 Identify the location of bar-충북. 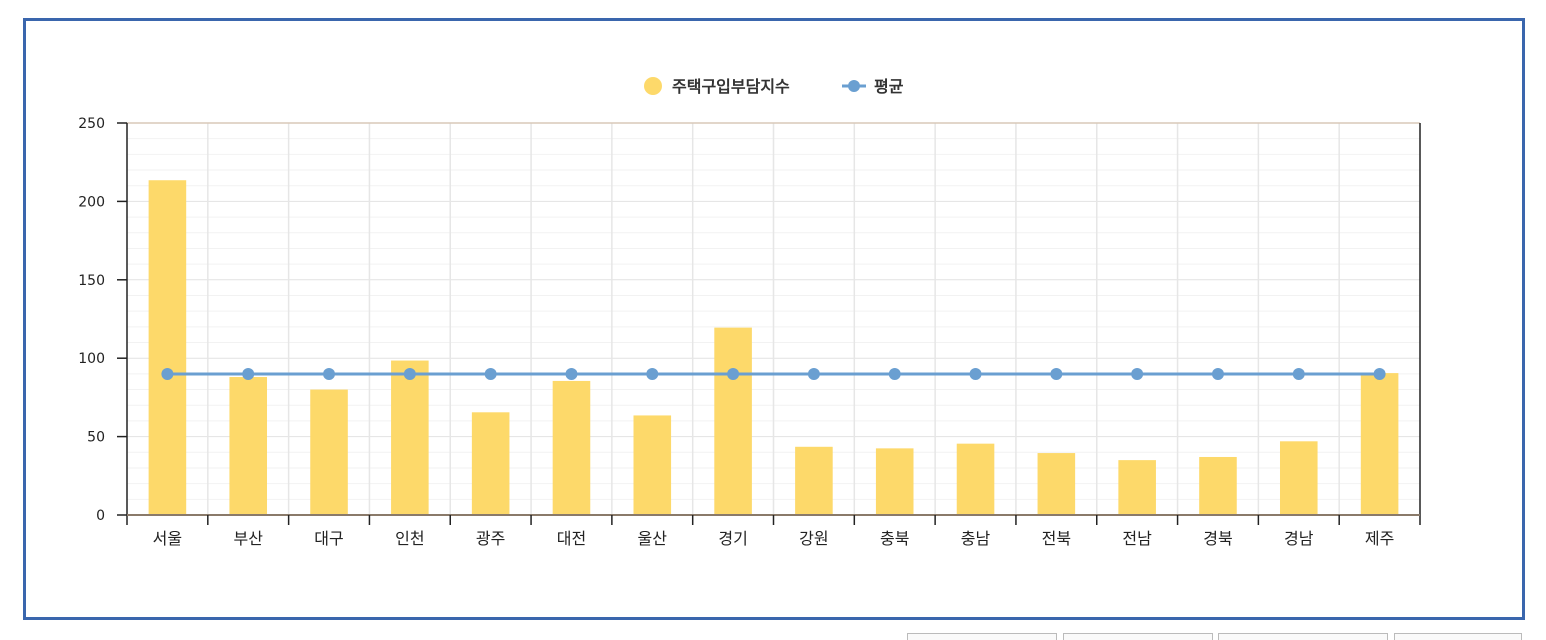
(894, 481).